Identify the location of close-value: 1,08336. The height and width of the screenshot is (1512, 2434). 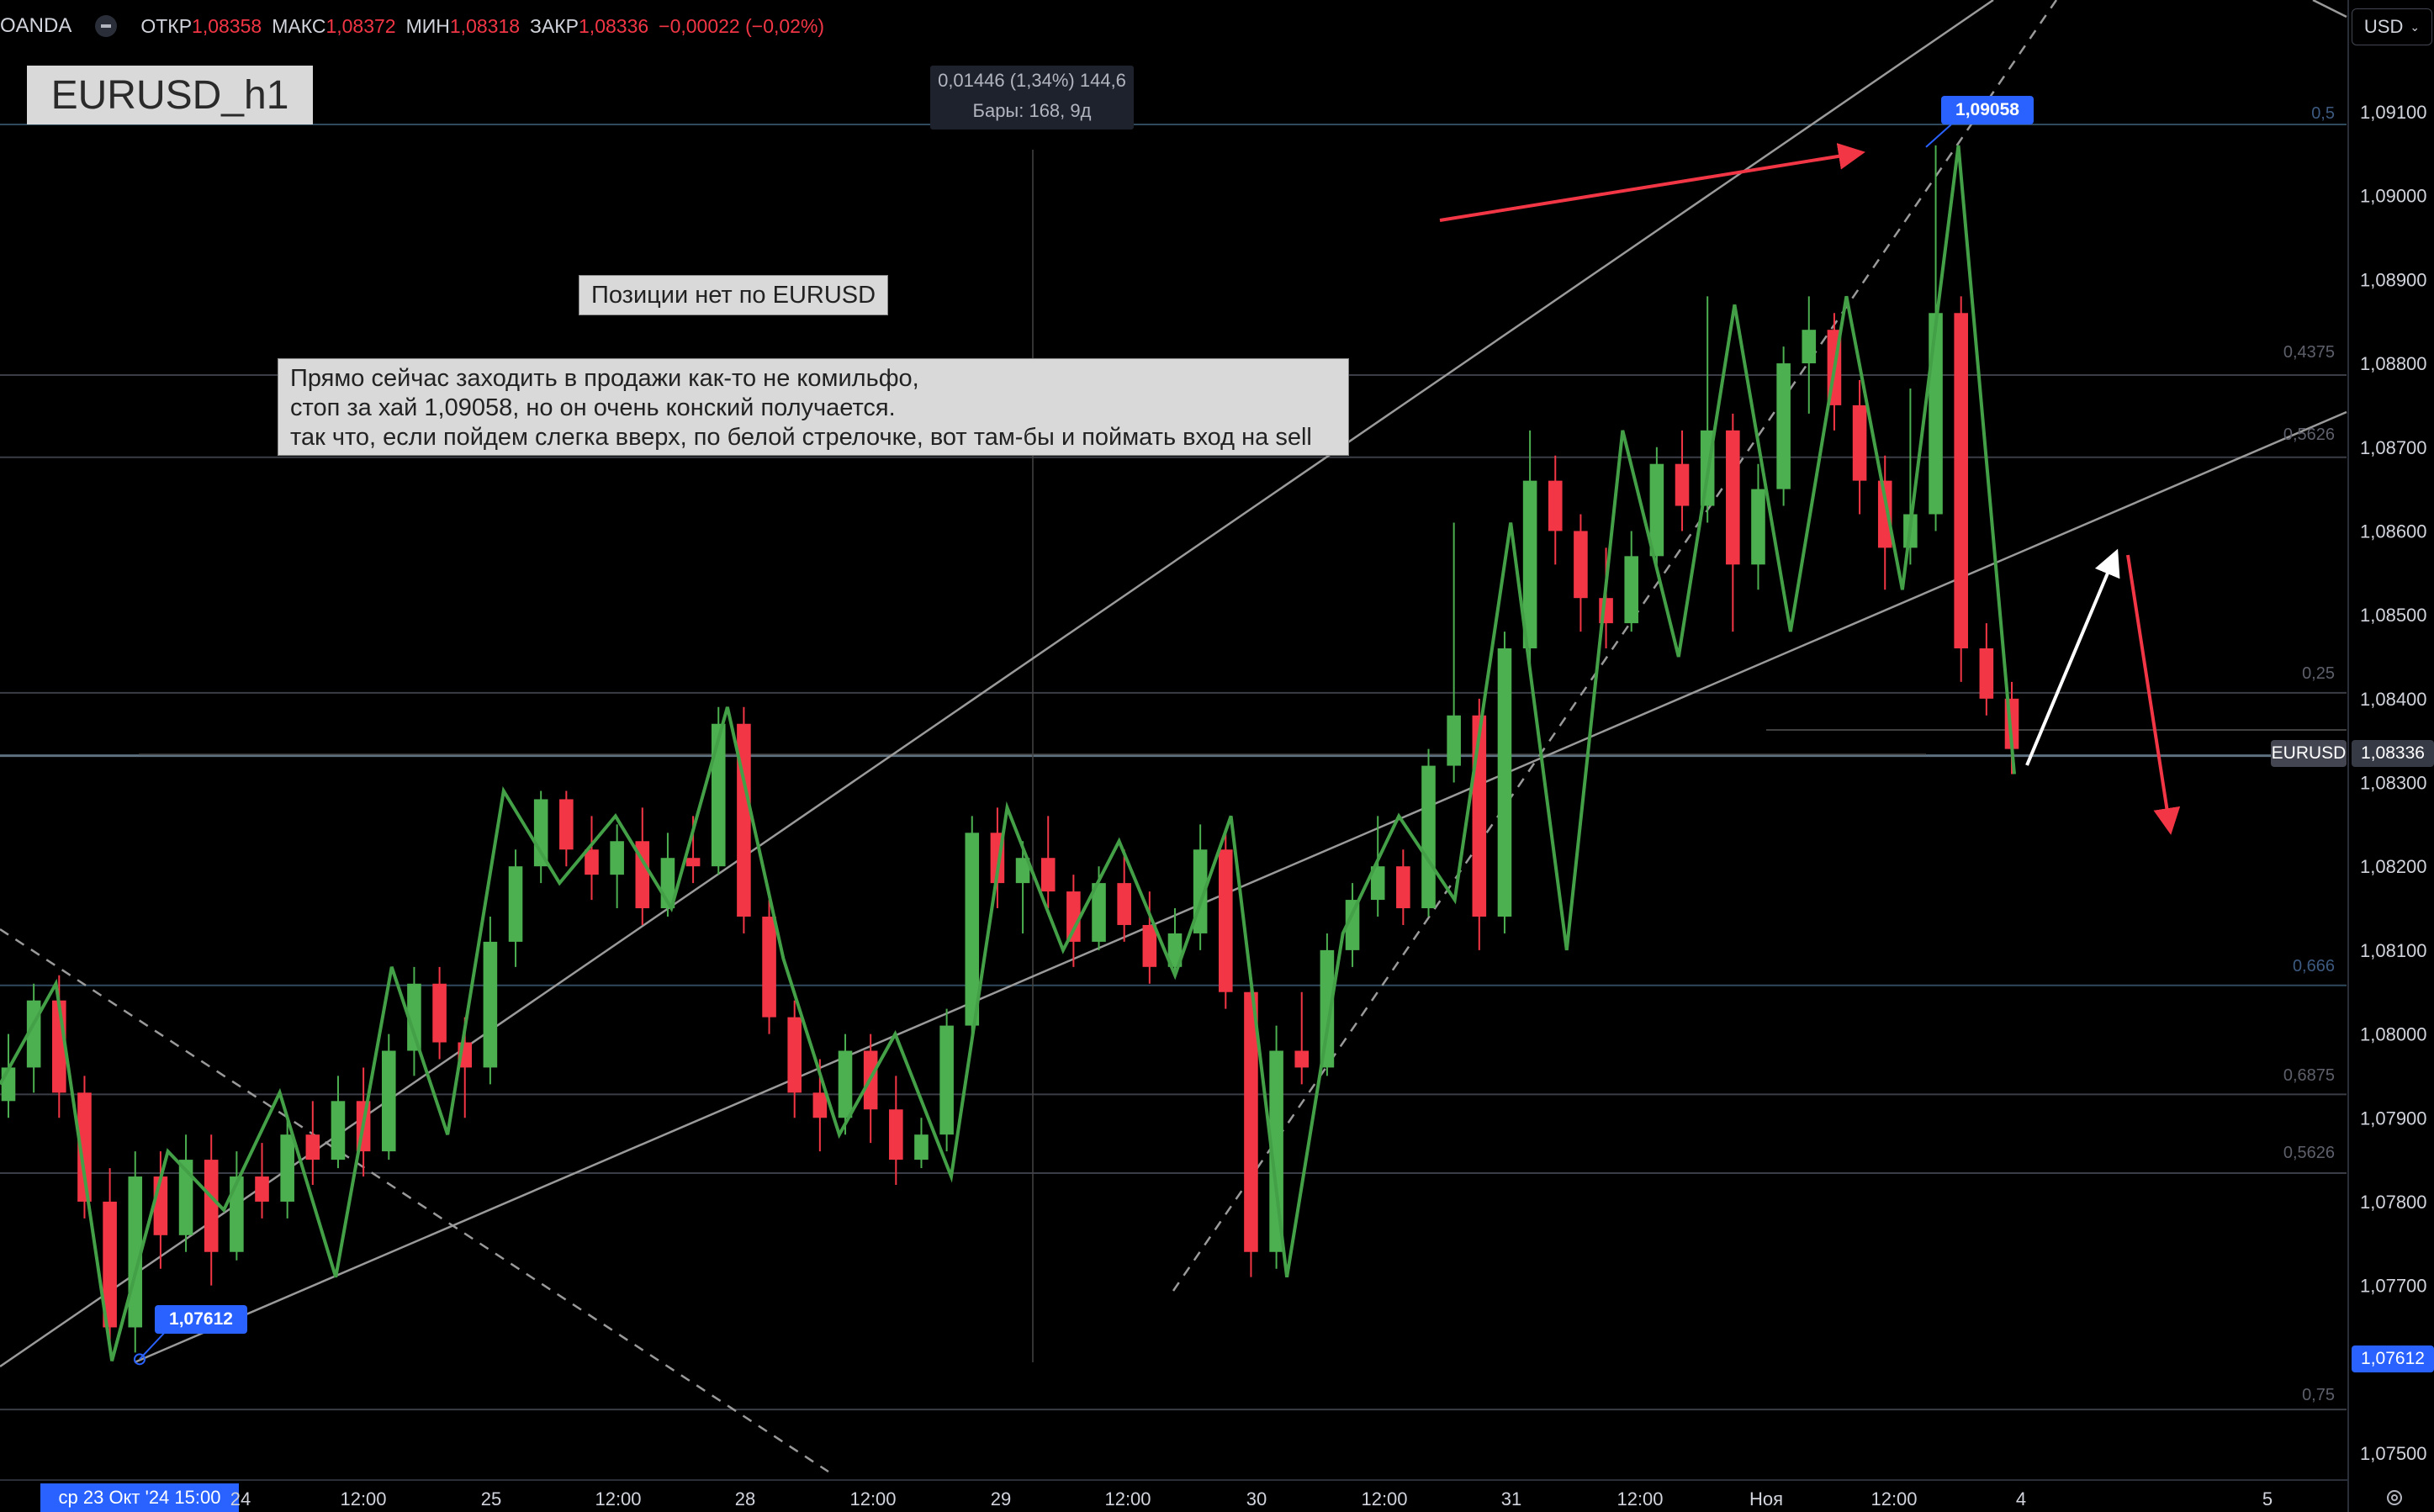
(614, 25).